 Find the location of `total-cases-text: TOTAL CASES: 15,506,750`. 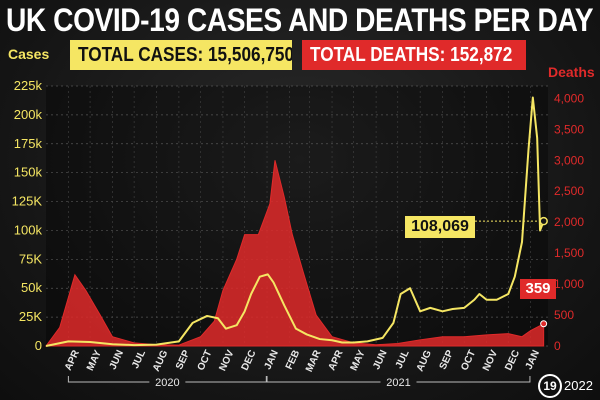

total-cases-text: TOTAL CASES: 15,506,750 is located at coordinates (185, 55).